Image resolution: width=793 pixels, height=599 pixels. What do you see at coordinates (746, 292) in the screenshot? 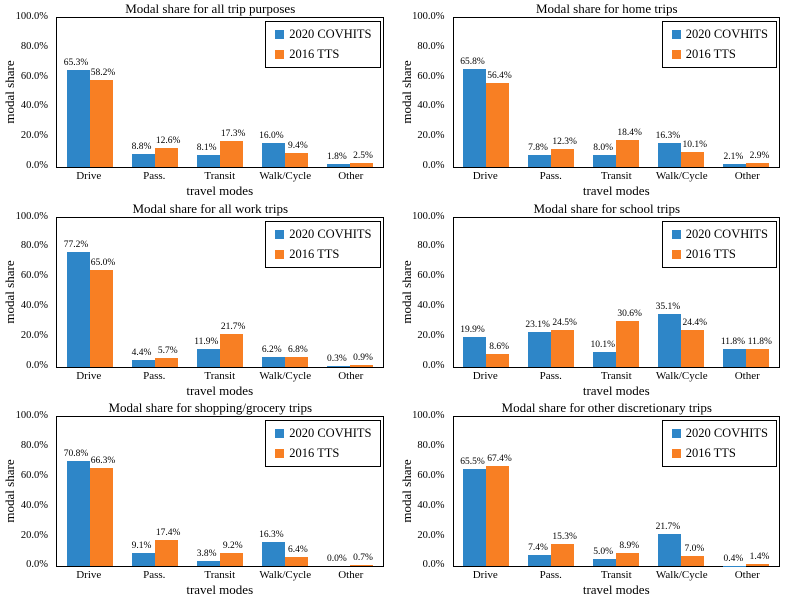
I see `bar-group: 11.8% 11.8%` at bounding box center [746, 292].